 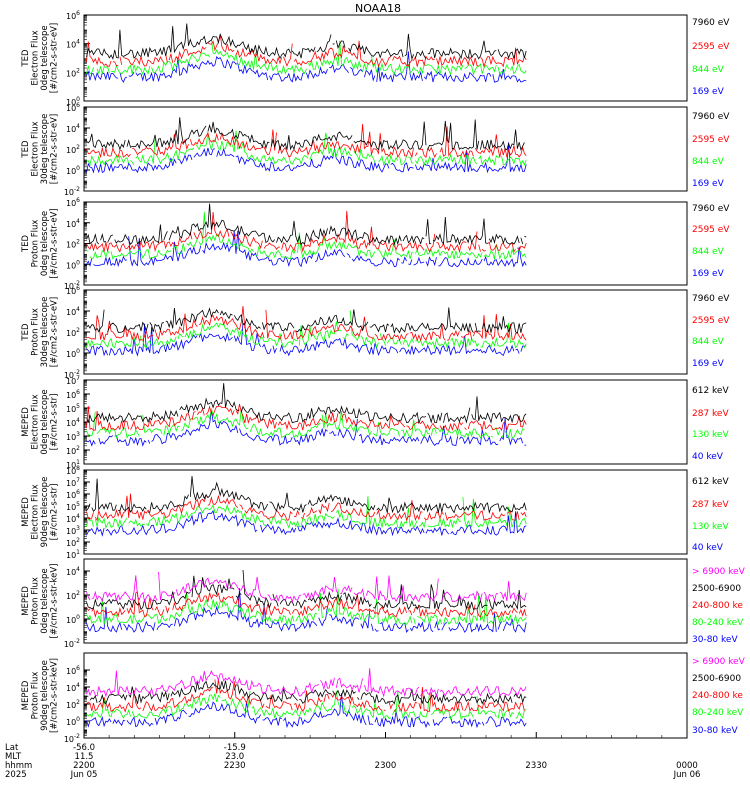 I want to click on legend-entry: 80-240 keV, so click(x=718, y=623).